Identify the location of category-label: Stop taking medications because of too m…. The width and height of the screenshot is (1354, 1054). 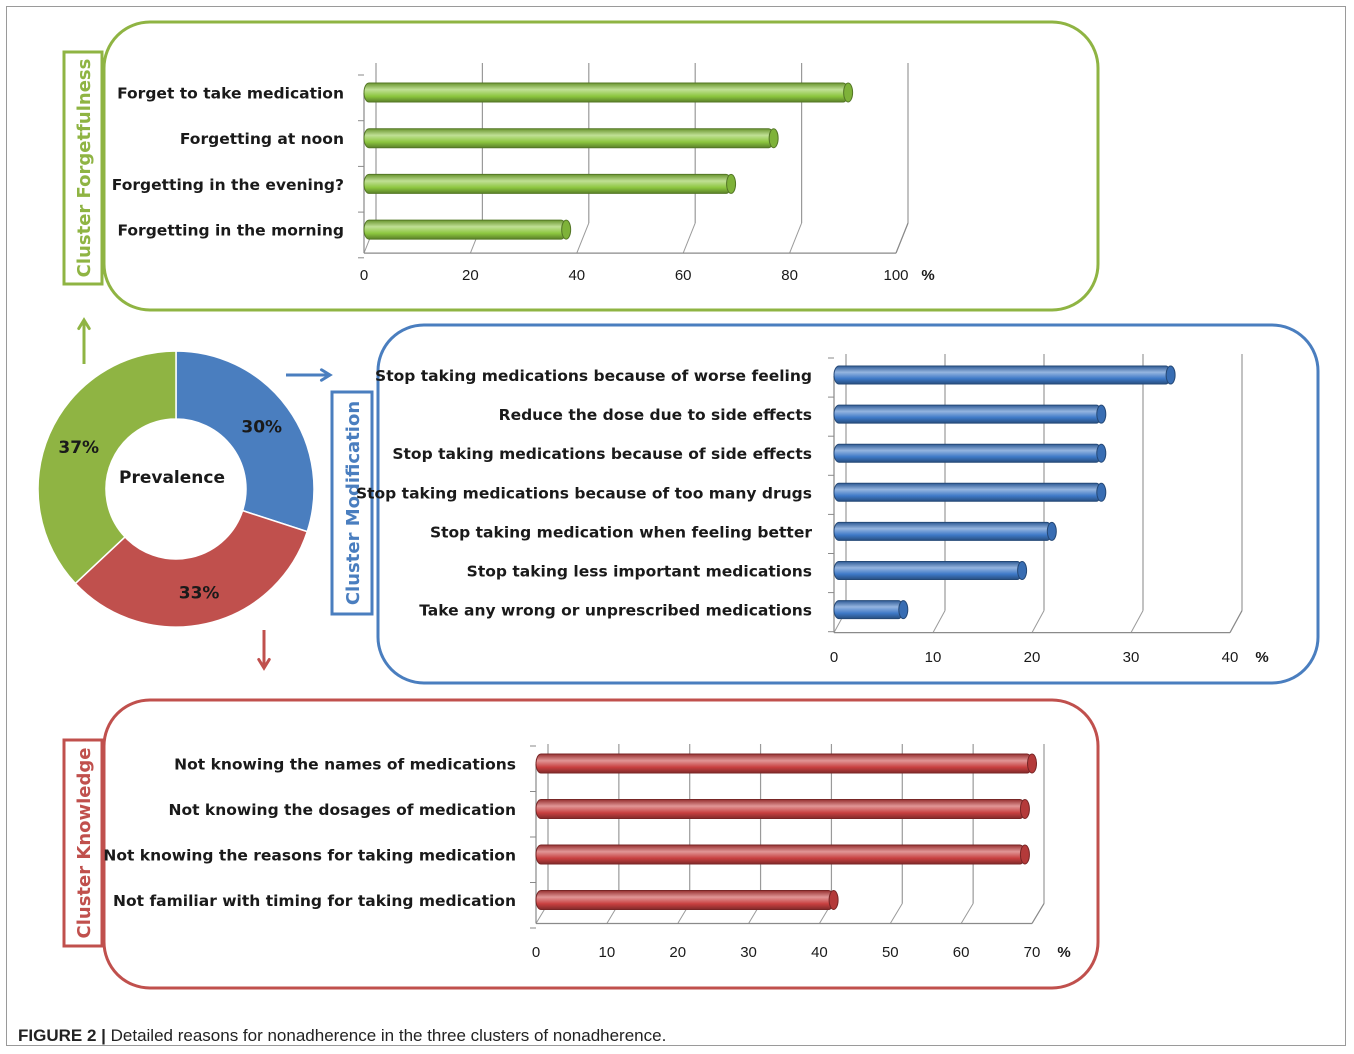
(584, 493).